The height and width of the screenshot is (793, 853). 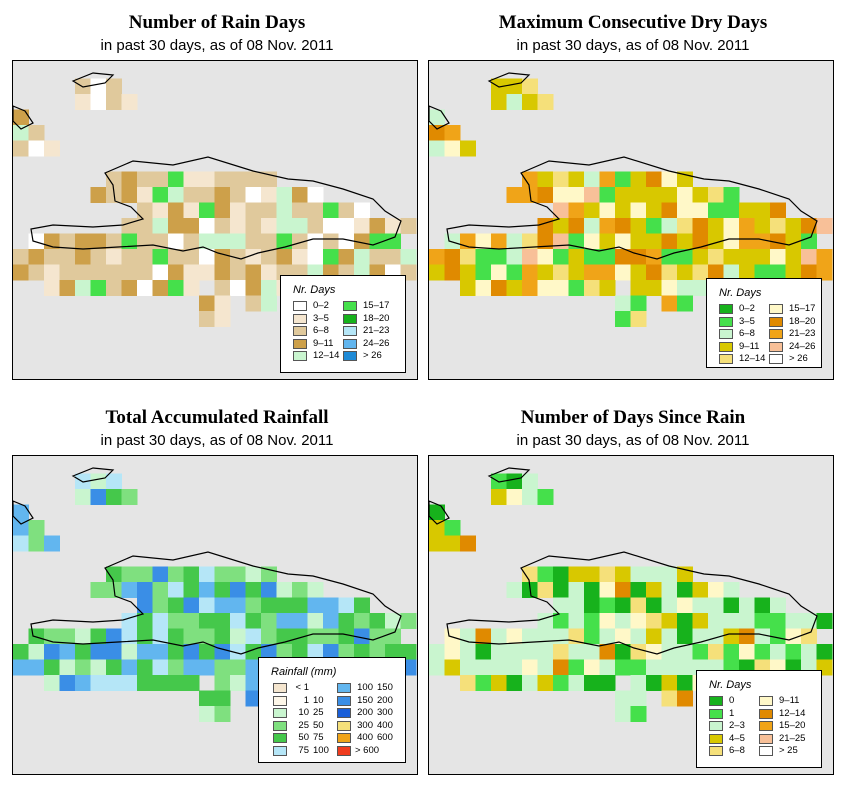 I want to click on legend-label: 0–2, so click(x=747, y=308).